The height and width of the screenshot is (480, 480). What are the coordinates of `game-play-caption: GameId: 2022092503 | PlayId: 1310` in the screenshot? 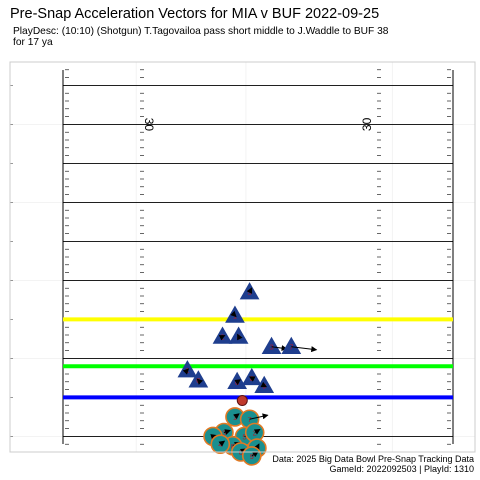 It's located at (401, 469).